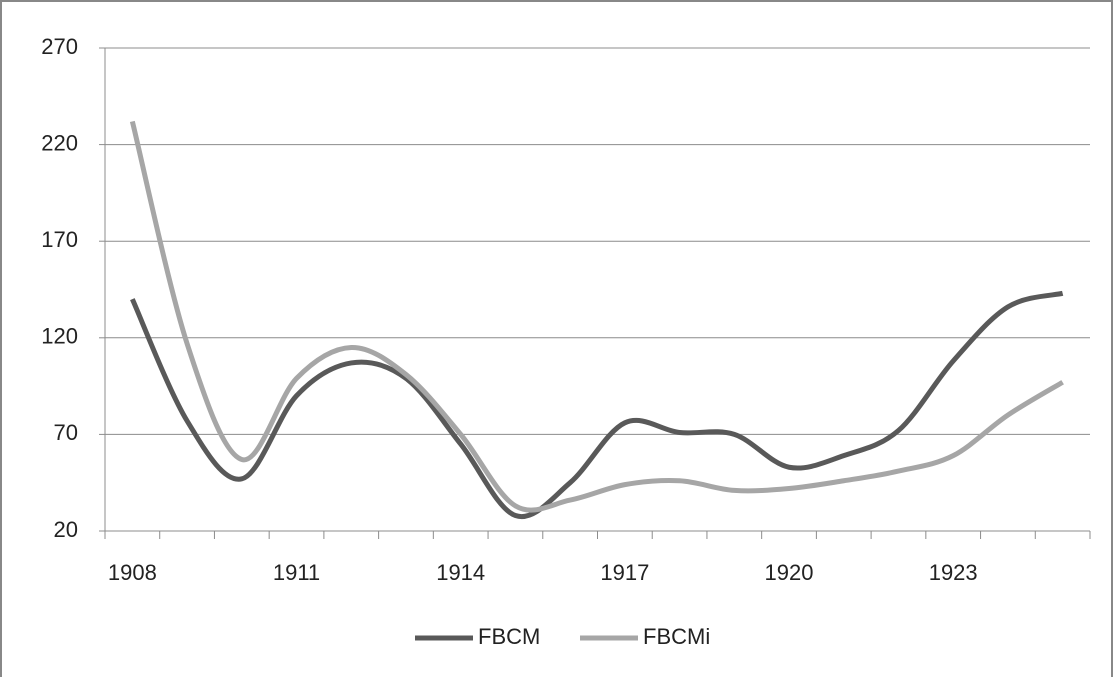 The width and height of the screenshot is (1115, 677). Describe the element at coordinates (296, 572) in the screenshot. I see `x-tick-label: 1911` at that location.